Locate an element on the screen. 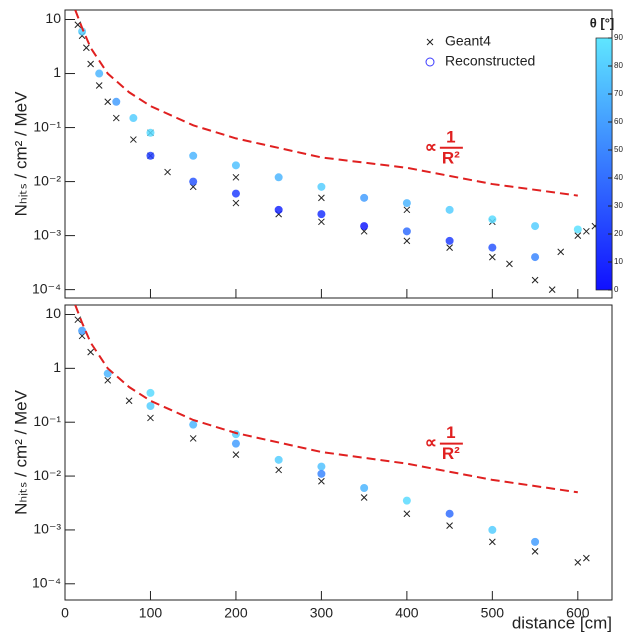 The height and width of the screenshot is (634, 629). y-tick-label: 10⁻³ is located at coordinates (47, 529).